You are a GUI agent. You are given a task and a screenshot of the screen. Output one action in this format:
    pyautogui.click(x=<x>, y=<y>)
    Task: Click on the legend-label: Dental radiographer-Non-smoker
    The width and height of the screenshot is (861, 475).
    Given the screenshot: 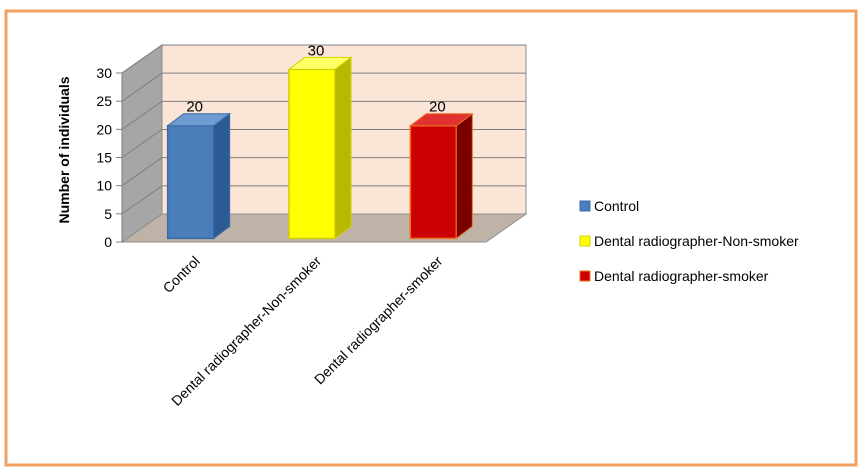 What is the action you would take?
    pyautogui.click(x=696, y=241)
    